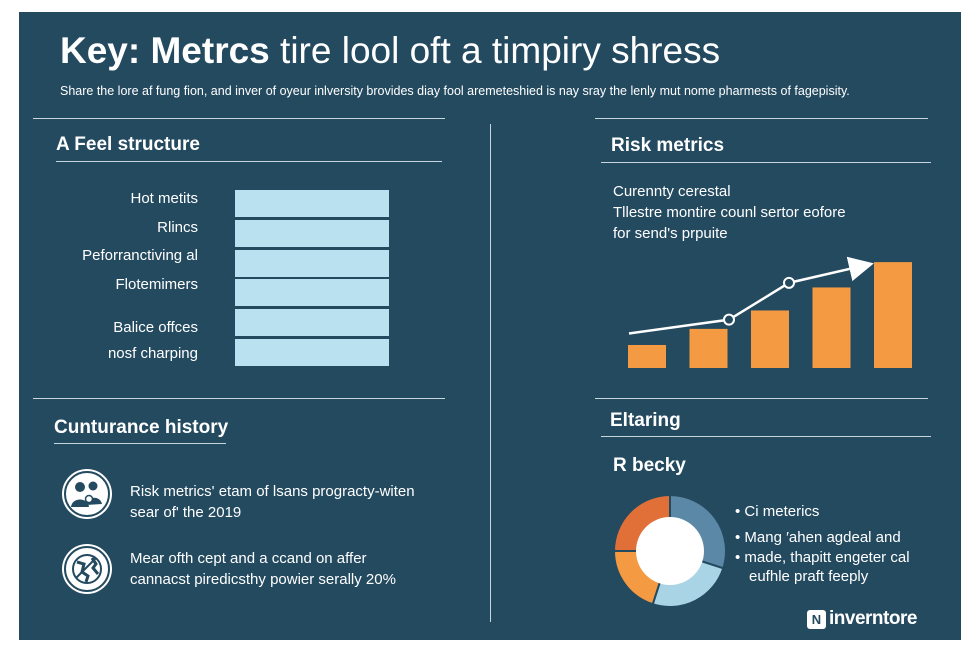  What do you see at coordinates (766, 162) in the screenshot?
I see `risk-metrics-underline` at bounding box center [766, 162].